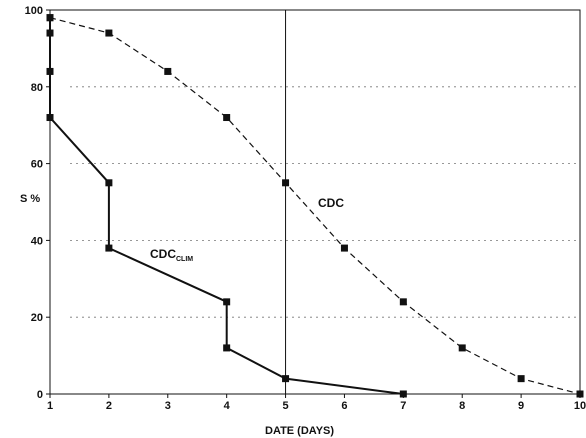 Image resolution: width=586 pixels, height=438 pixels. What do you see at coordinates (403, 406) in the screenshot?
I see `x-tick-label-7: 7` at bounding box center [403, 406].